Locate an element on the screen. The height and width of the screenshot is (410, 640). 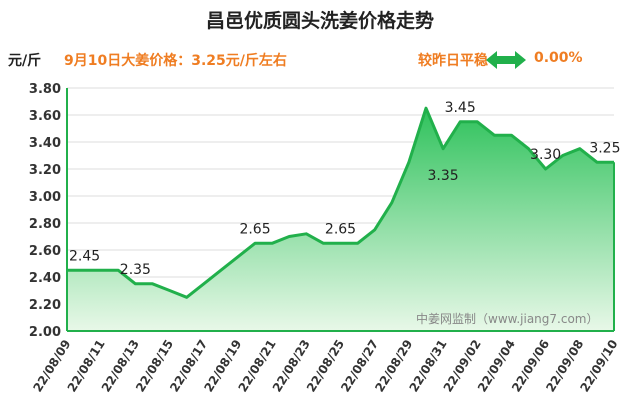
y-axis-unit: 元/斤 is located at coordinates (25, 61).